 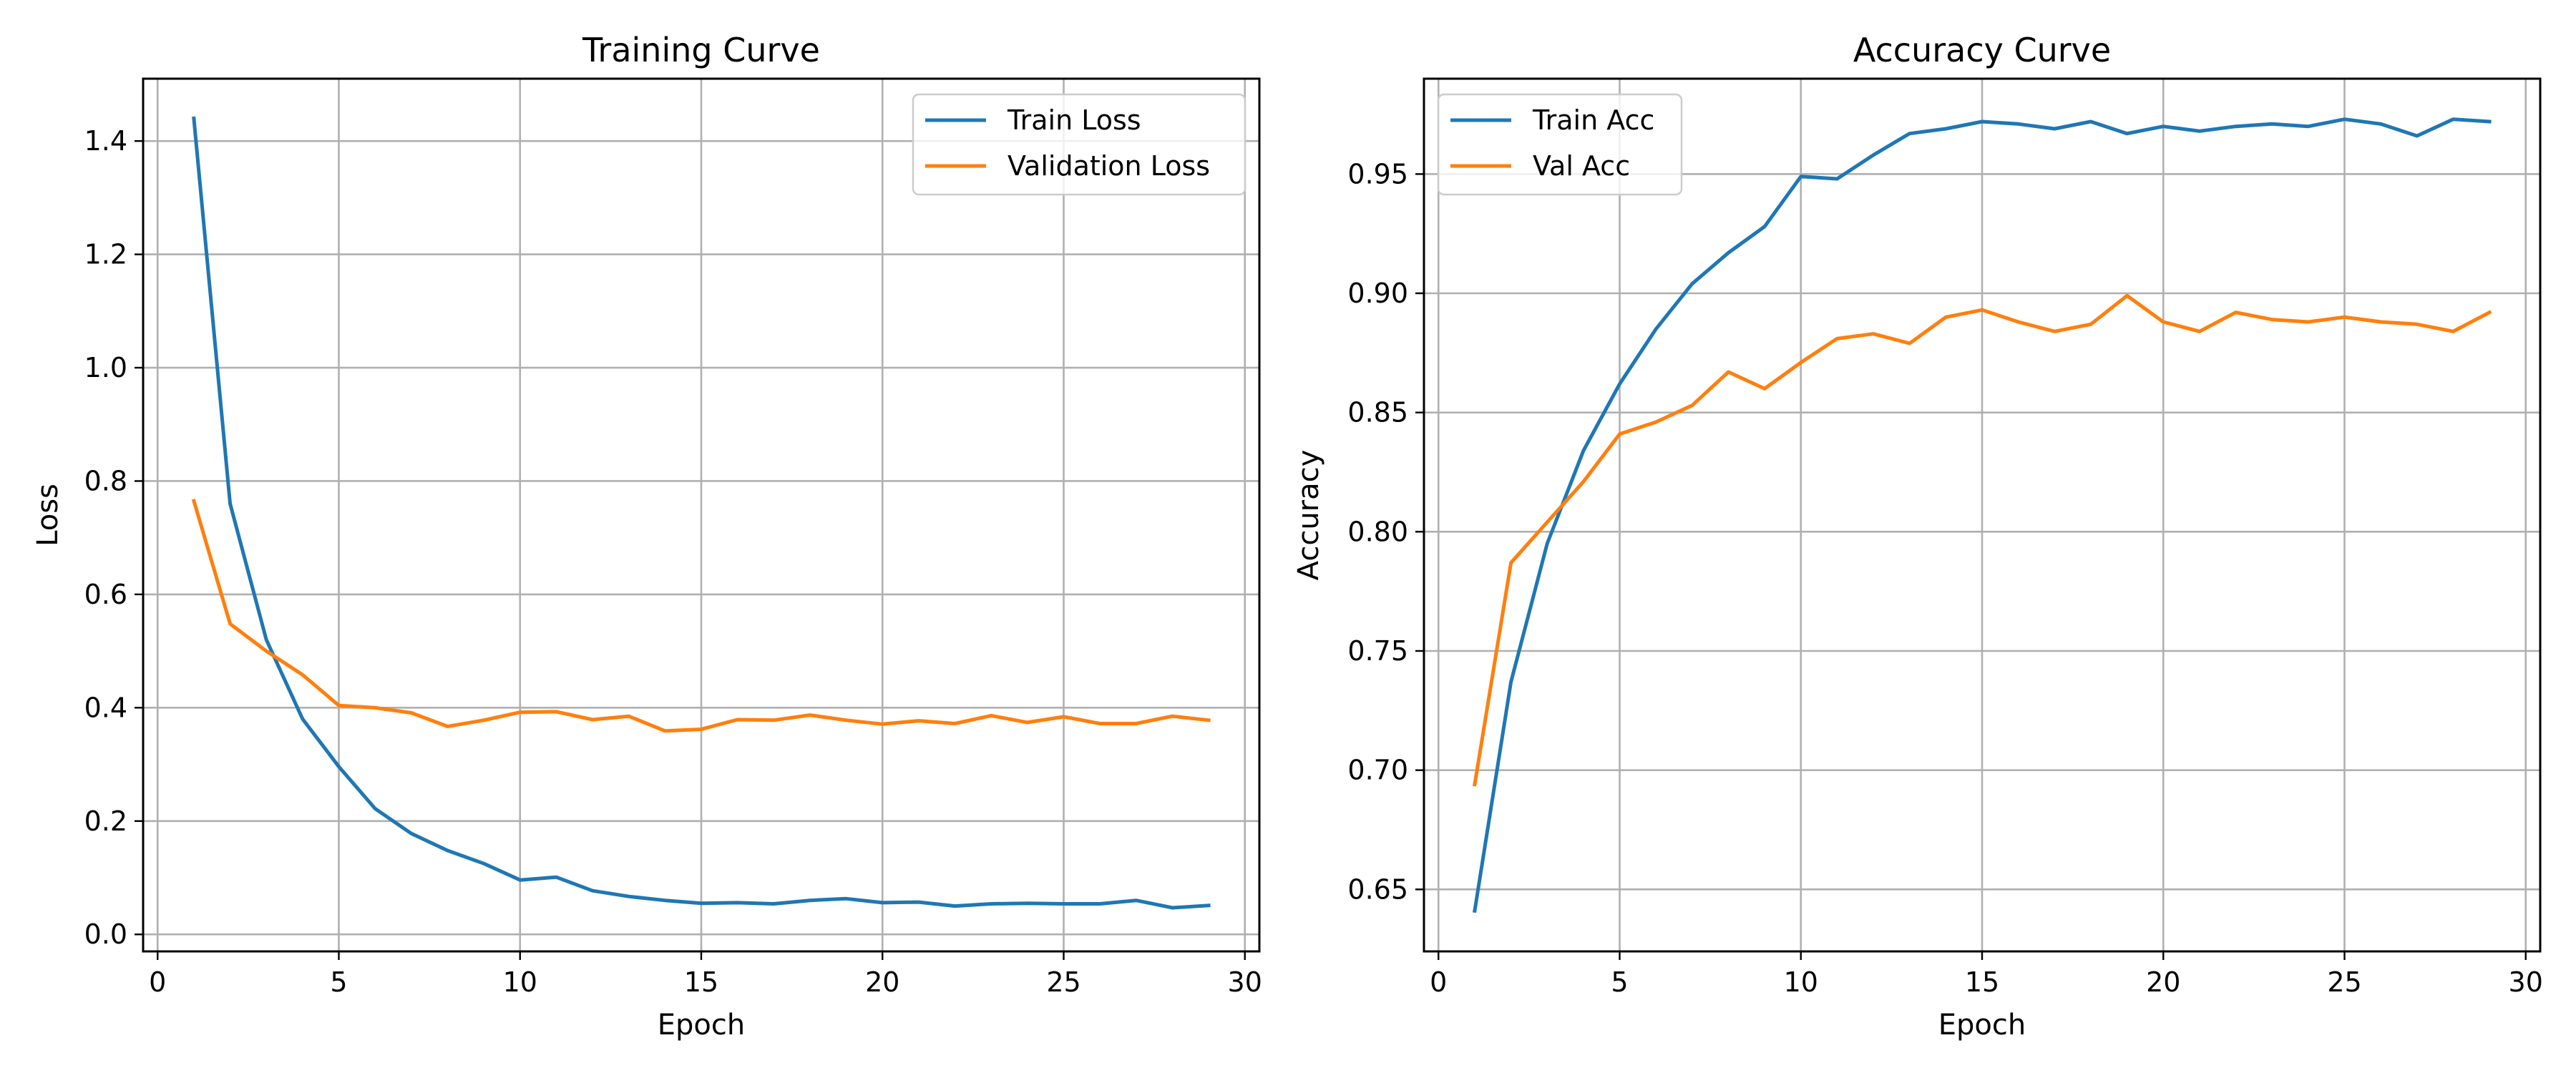 What do you see at coordinates (1109, 166) in the screenshot?
I see `legend-label-validation-loss: Validation Loss` at bounding box center [1109, 166].